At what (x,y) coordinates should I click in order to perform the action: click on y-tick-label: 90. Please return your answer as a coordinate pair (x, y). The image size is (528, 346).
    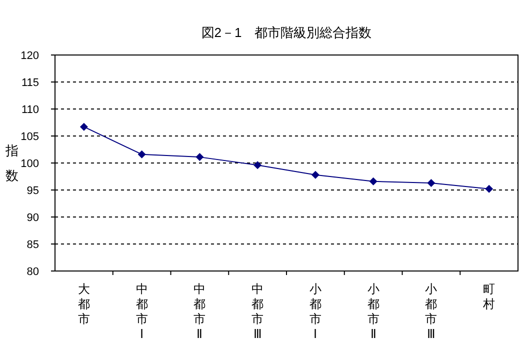
    Looking at the image, I should click on (32, 218).